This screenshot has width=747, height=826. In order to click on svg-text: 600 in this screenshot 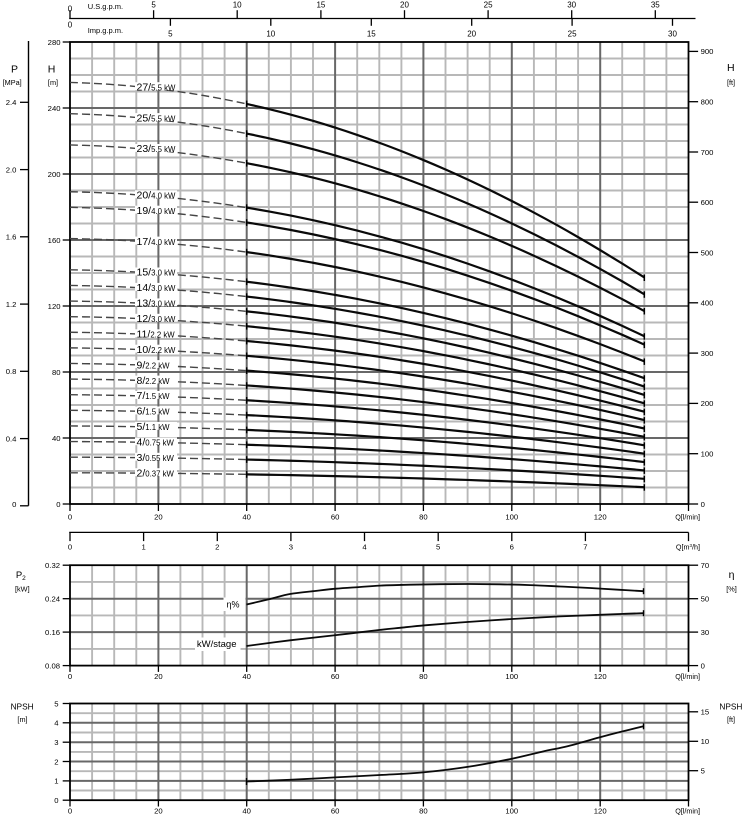, I will do `click(707, 202)`.